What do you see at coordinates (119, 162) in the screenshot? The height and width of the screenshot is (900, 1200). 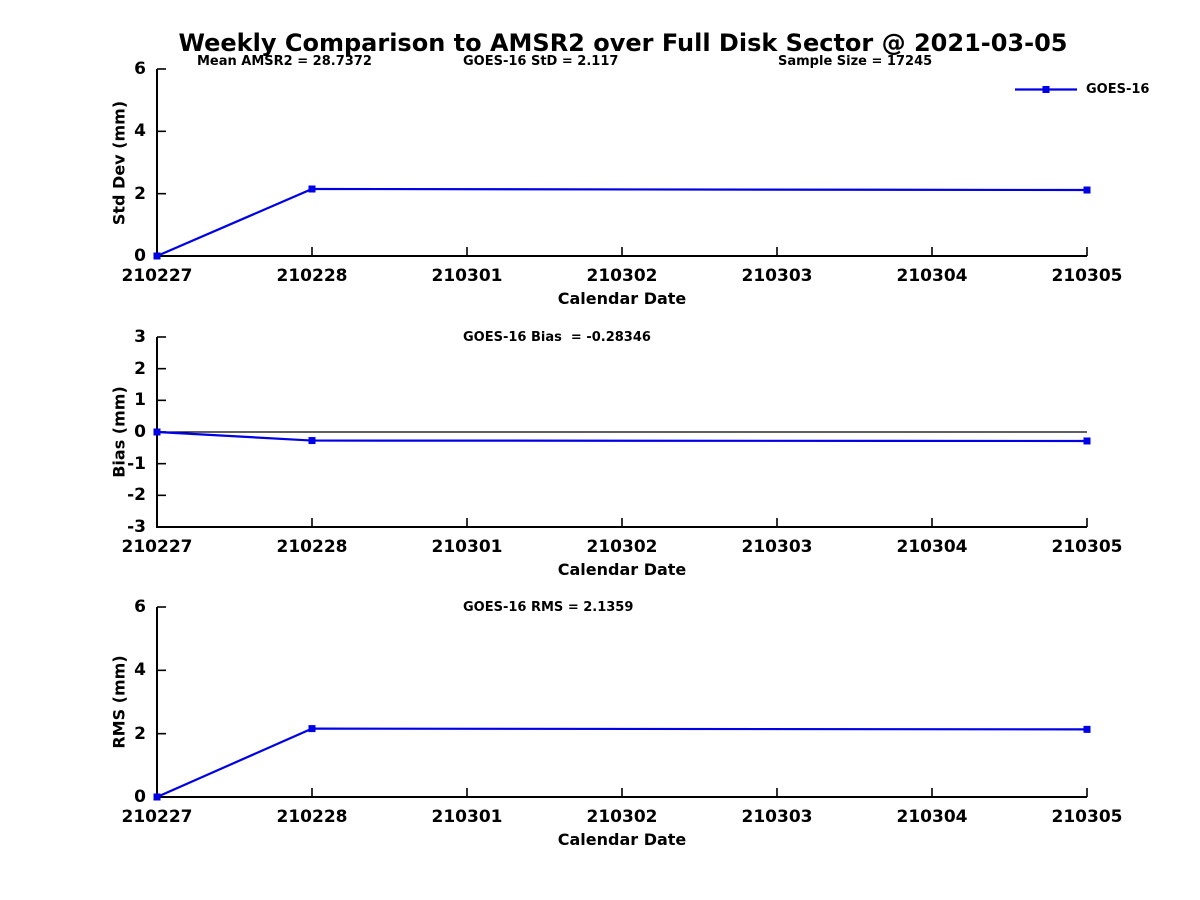 I see `axis-title-y: Std Dev (mm)` at bounding box center [119, 162].